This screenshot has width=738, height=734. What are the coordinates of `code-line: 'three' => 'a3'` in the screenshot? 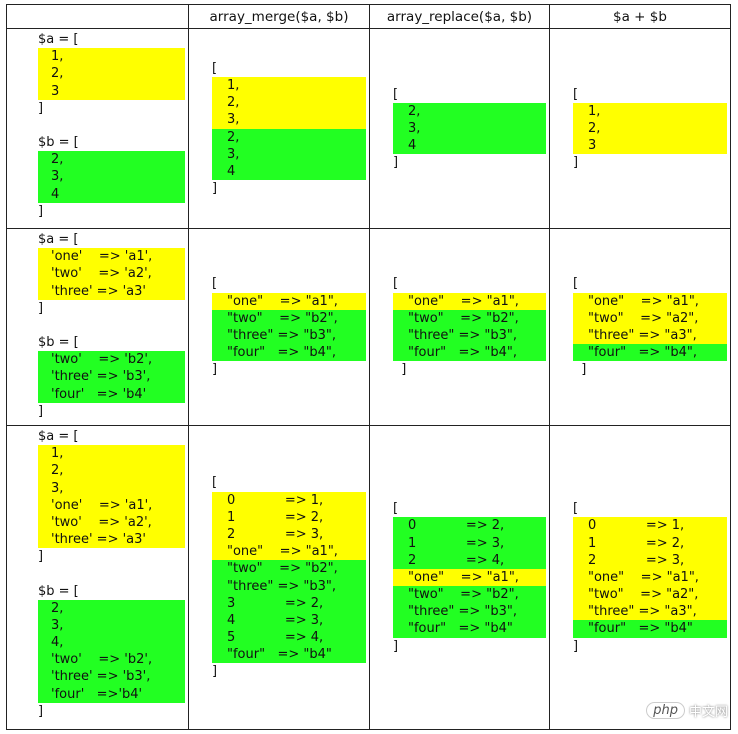 It's located at (98, 540).